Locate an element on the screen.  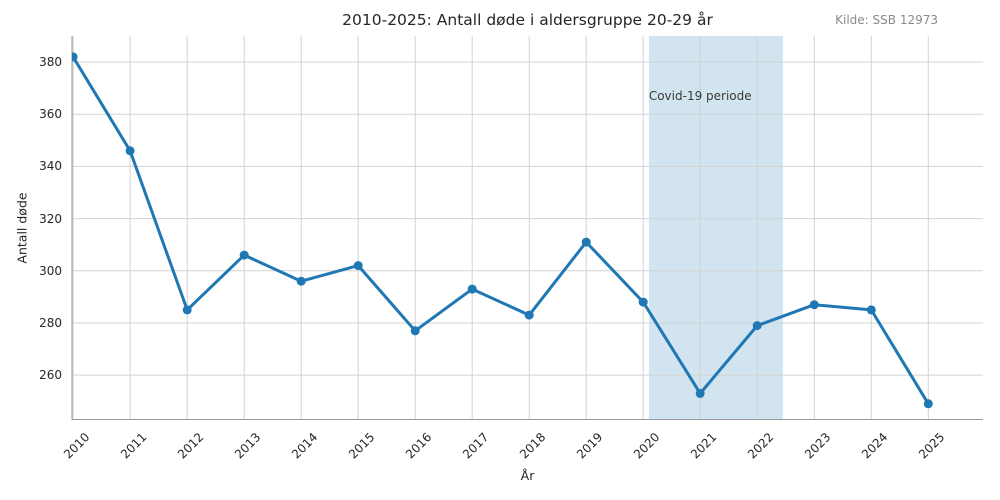
y-tick-label: 360 is located at coordinates (50, 114).